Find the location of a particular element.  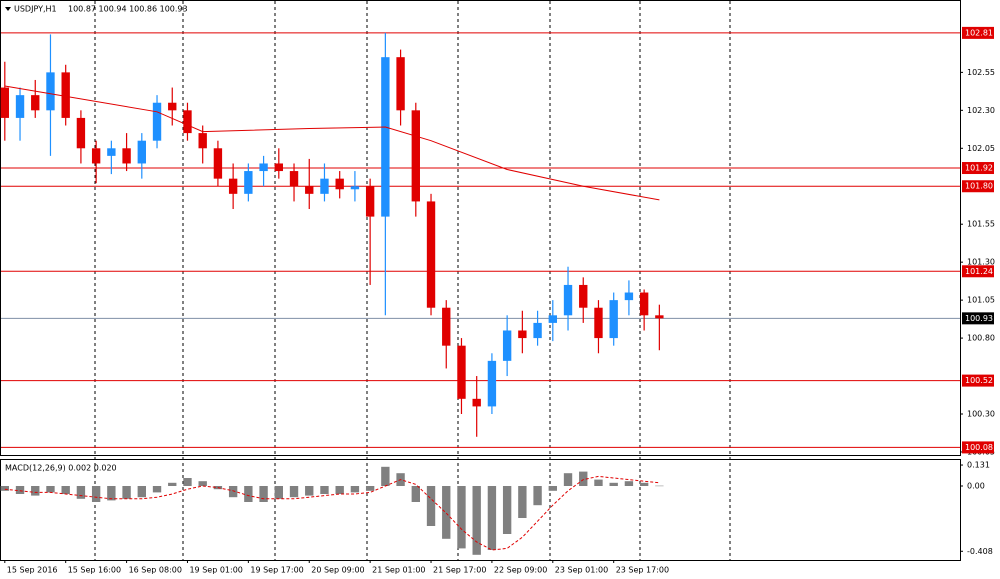

x-tick-label: 21 Sep 01:00 is located at coordinates (398, 570).